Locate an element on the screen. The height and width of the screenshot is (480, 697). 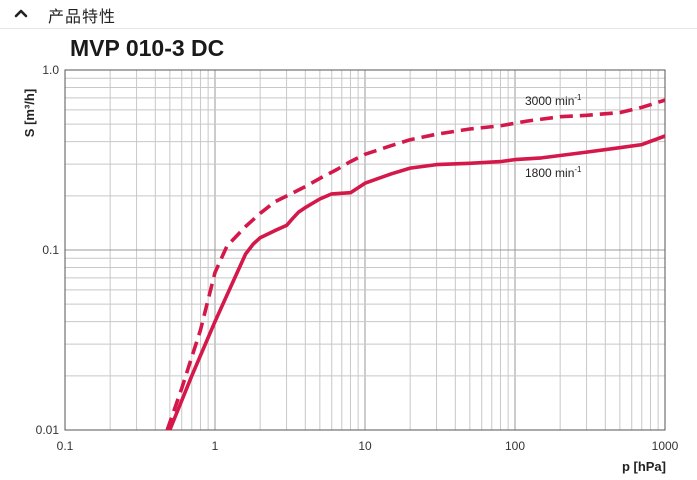
y-tick-labels: 0.01 0.1 1.0 is located at coordinates (48, 250).